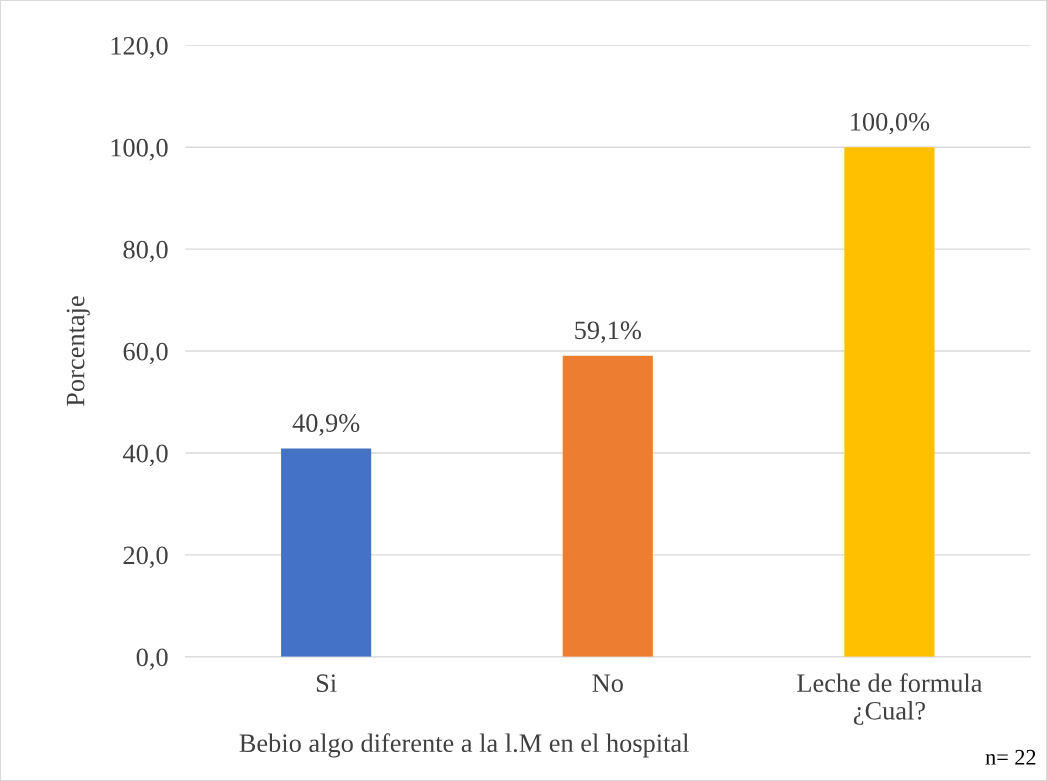 The height and width of the screenshot is (781, 1047). Describe the element at coordinates (78, 351) in the screenshot. I see `y-axis-title: Porcentaje` at that location.